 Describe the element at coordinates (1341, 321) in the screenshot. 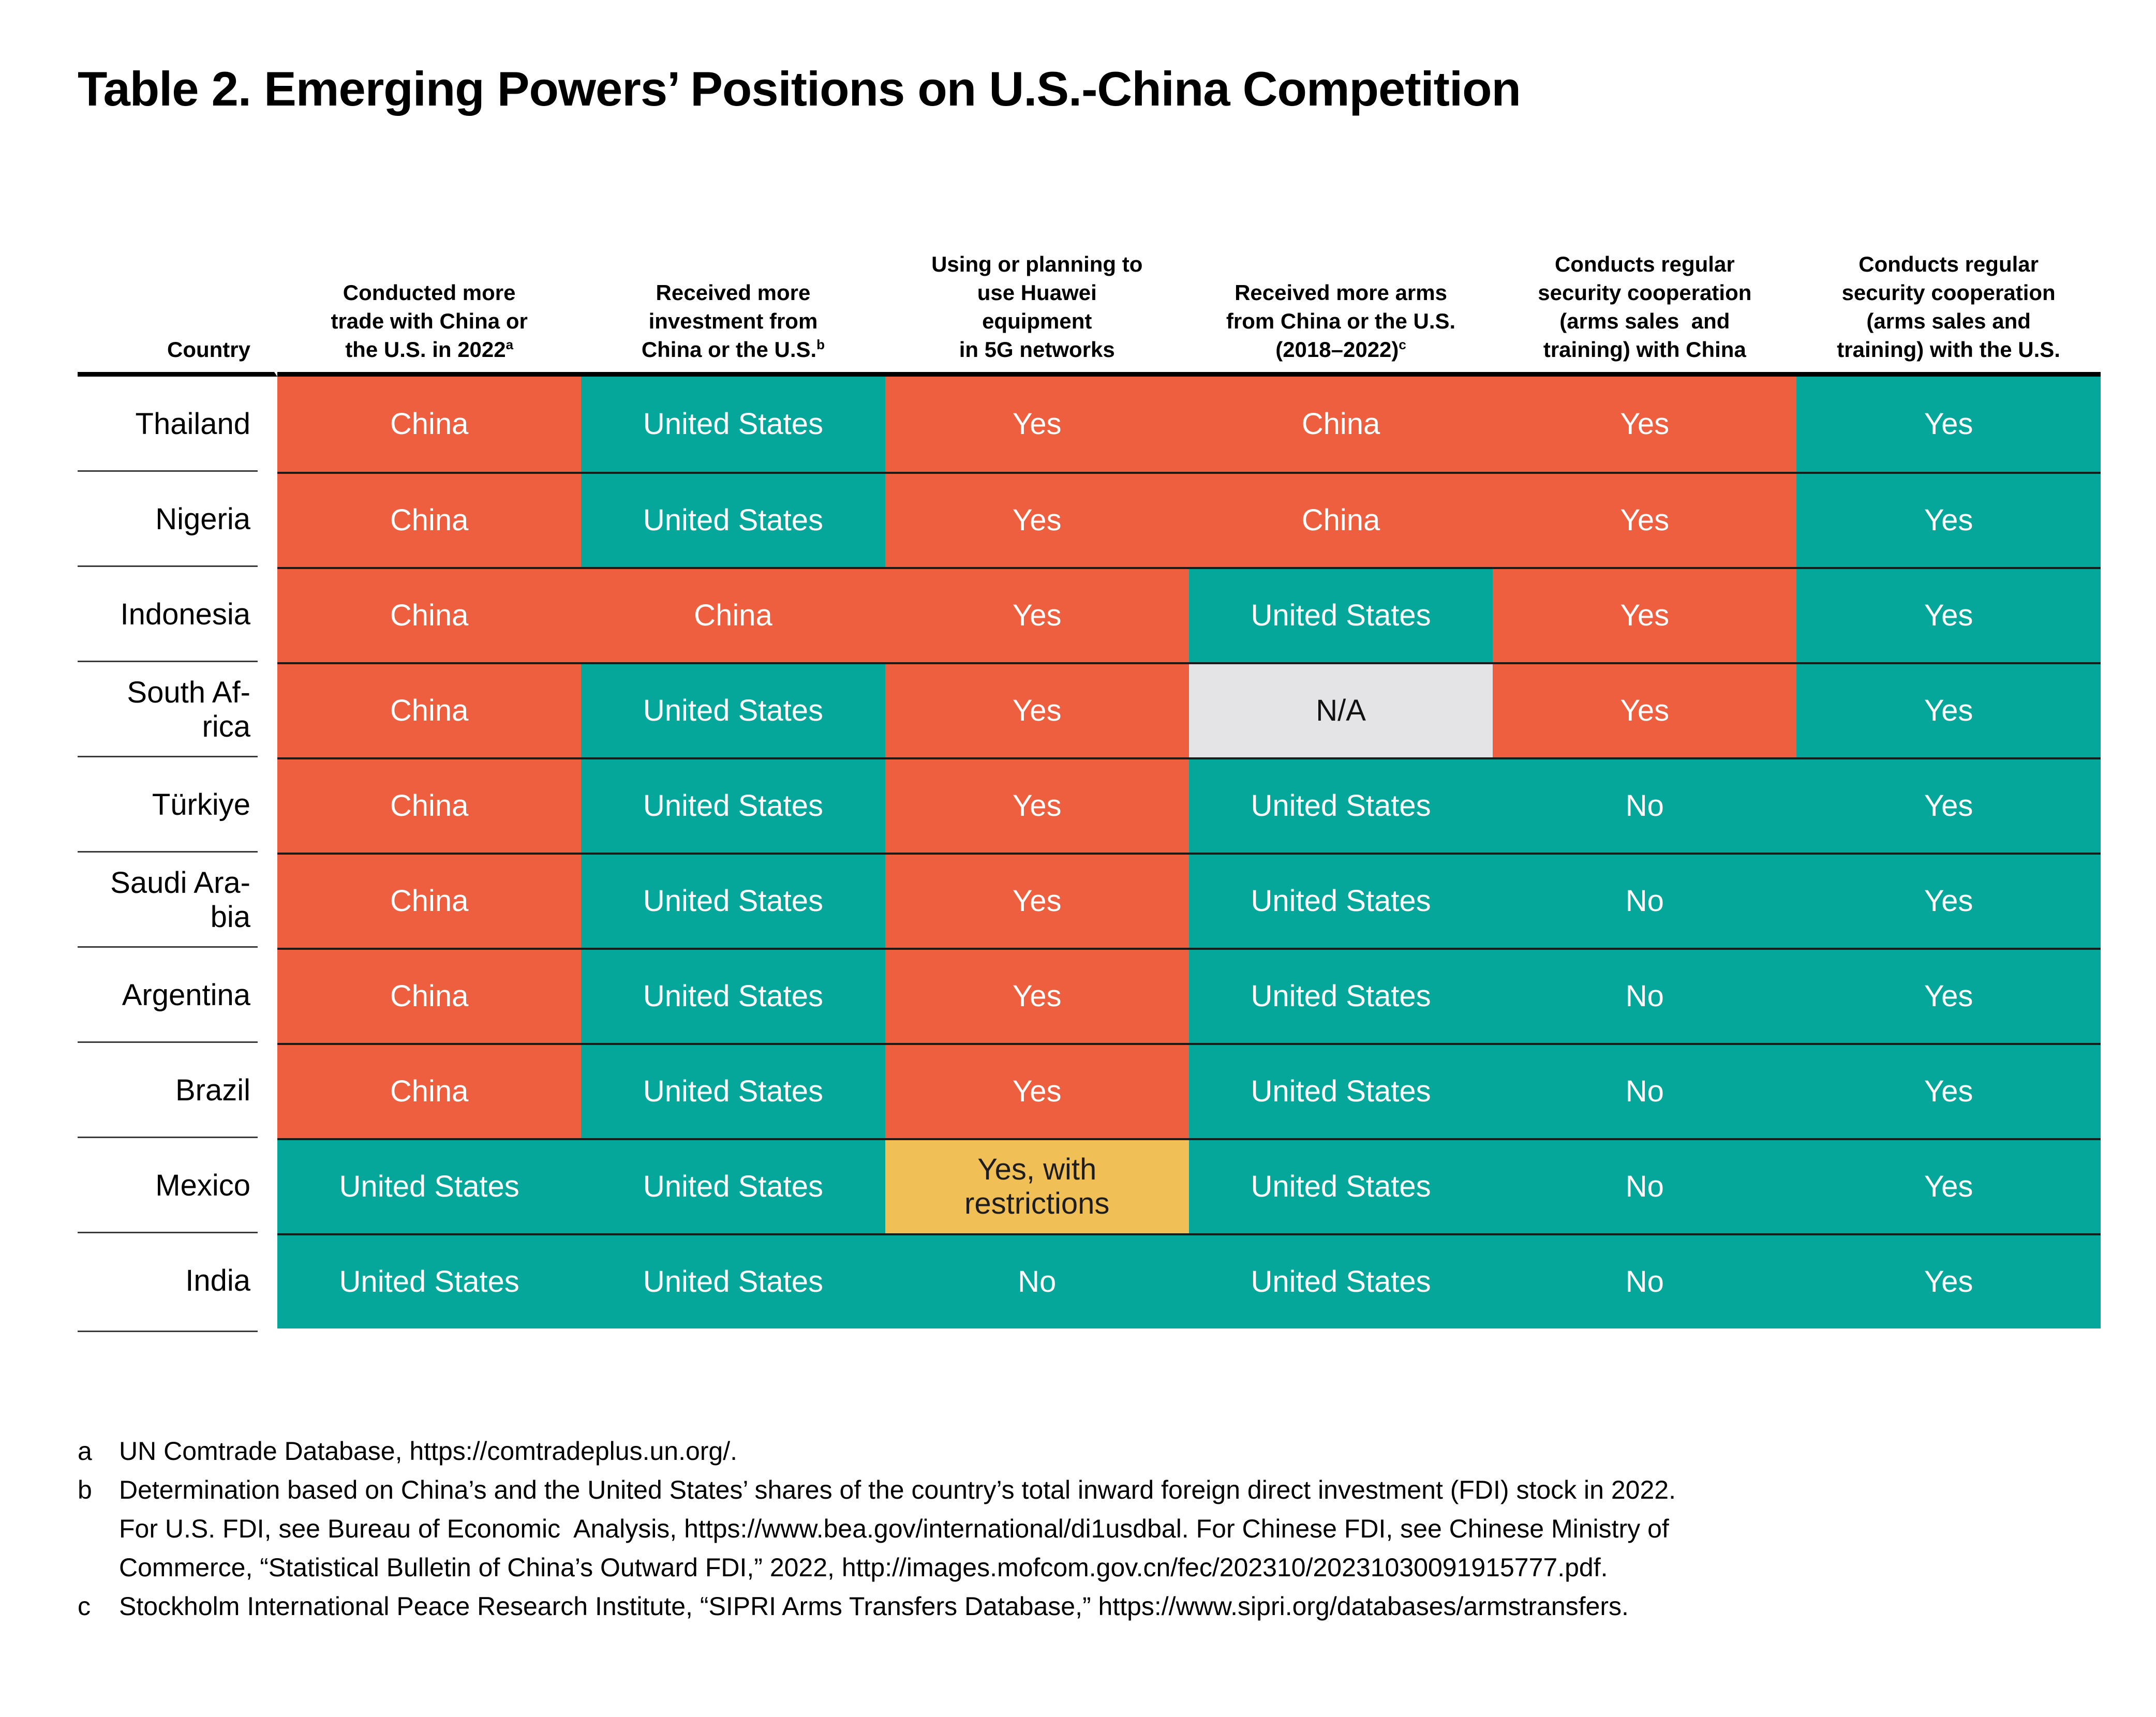

I see `header-line: from China or the U.S.` at that location.